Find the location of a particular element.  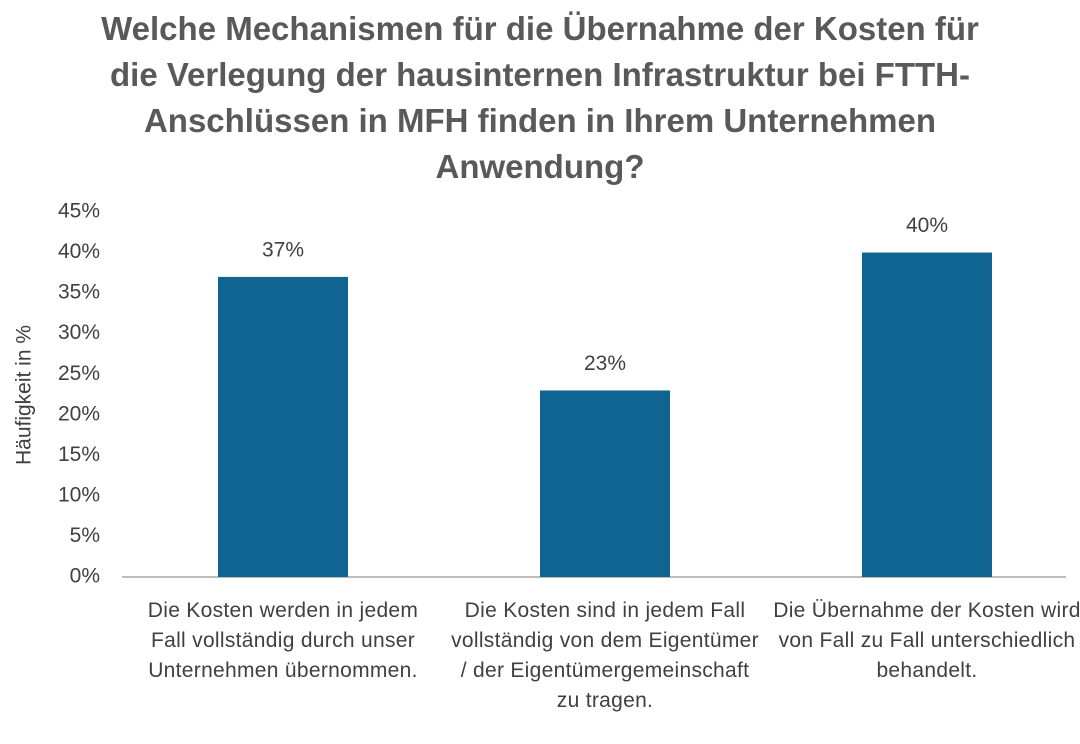

y-tick-label: 10% is located at coordinates (79, 494).